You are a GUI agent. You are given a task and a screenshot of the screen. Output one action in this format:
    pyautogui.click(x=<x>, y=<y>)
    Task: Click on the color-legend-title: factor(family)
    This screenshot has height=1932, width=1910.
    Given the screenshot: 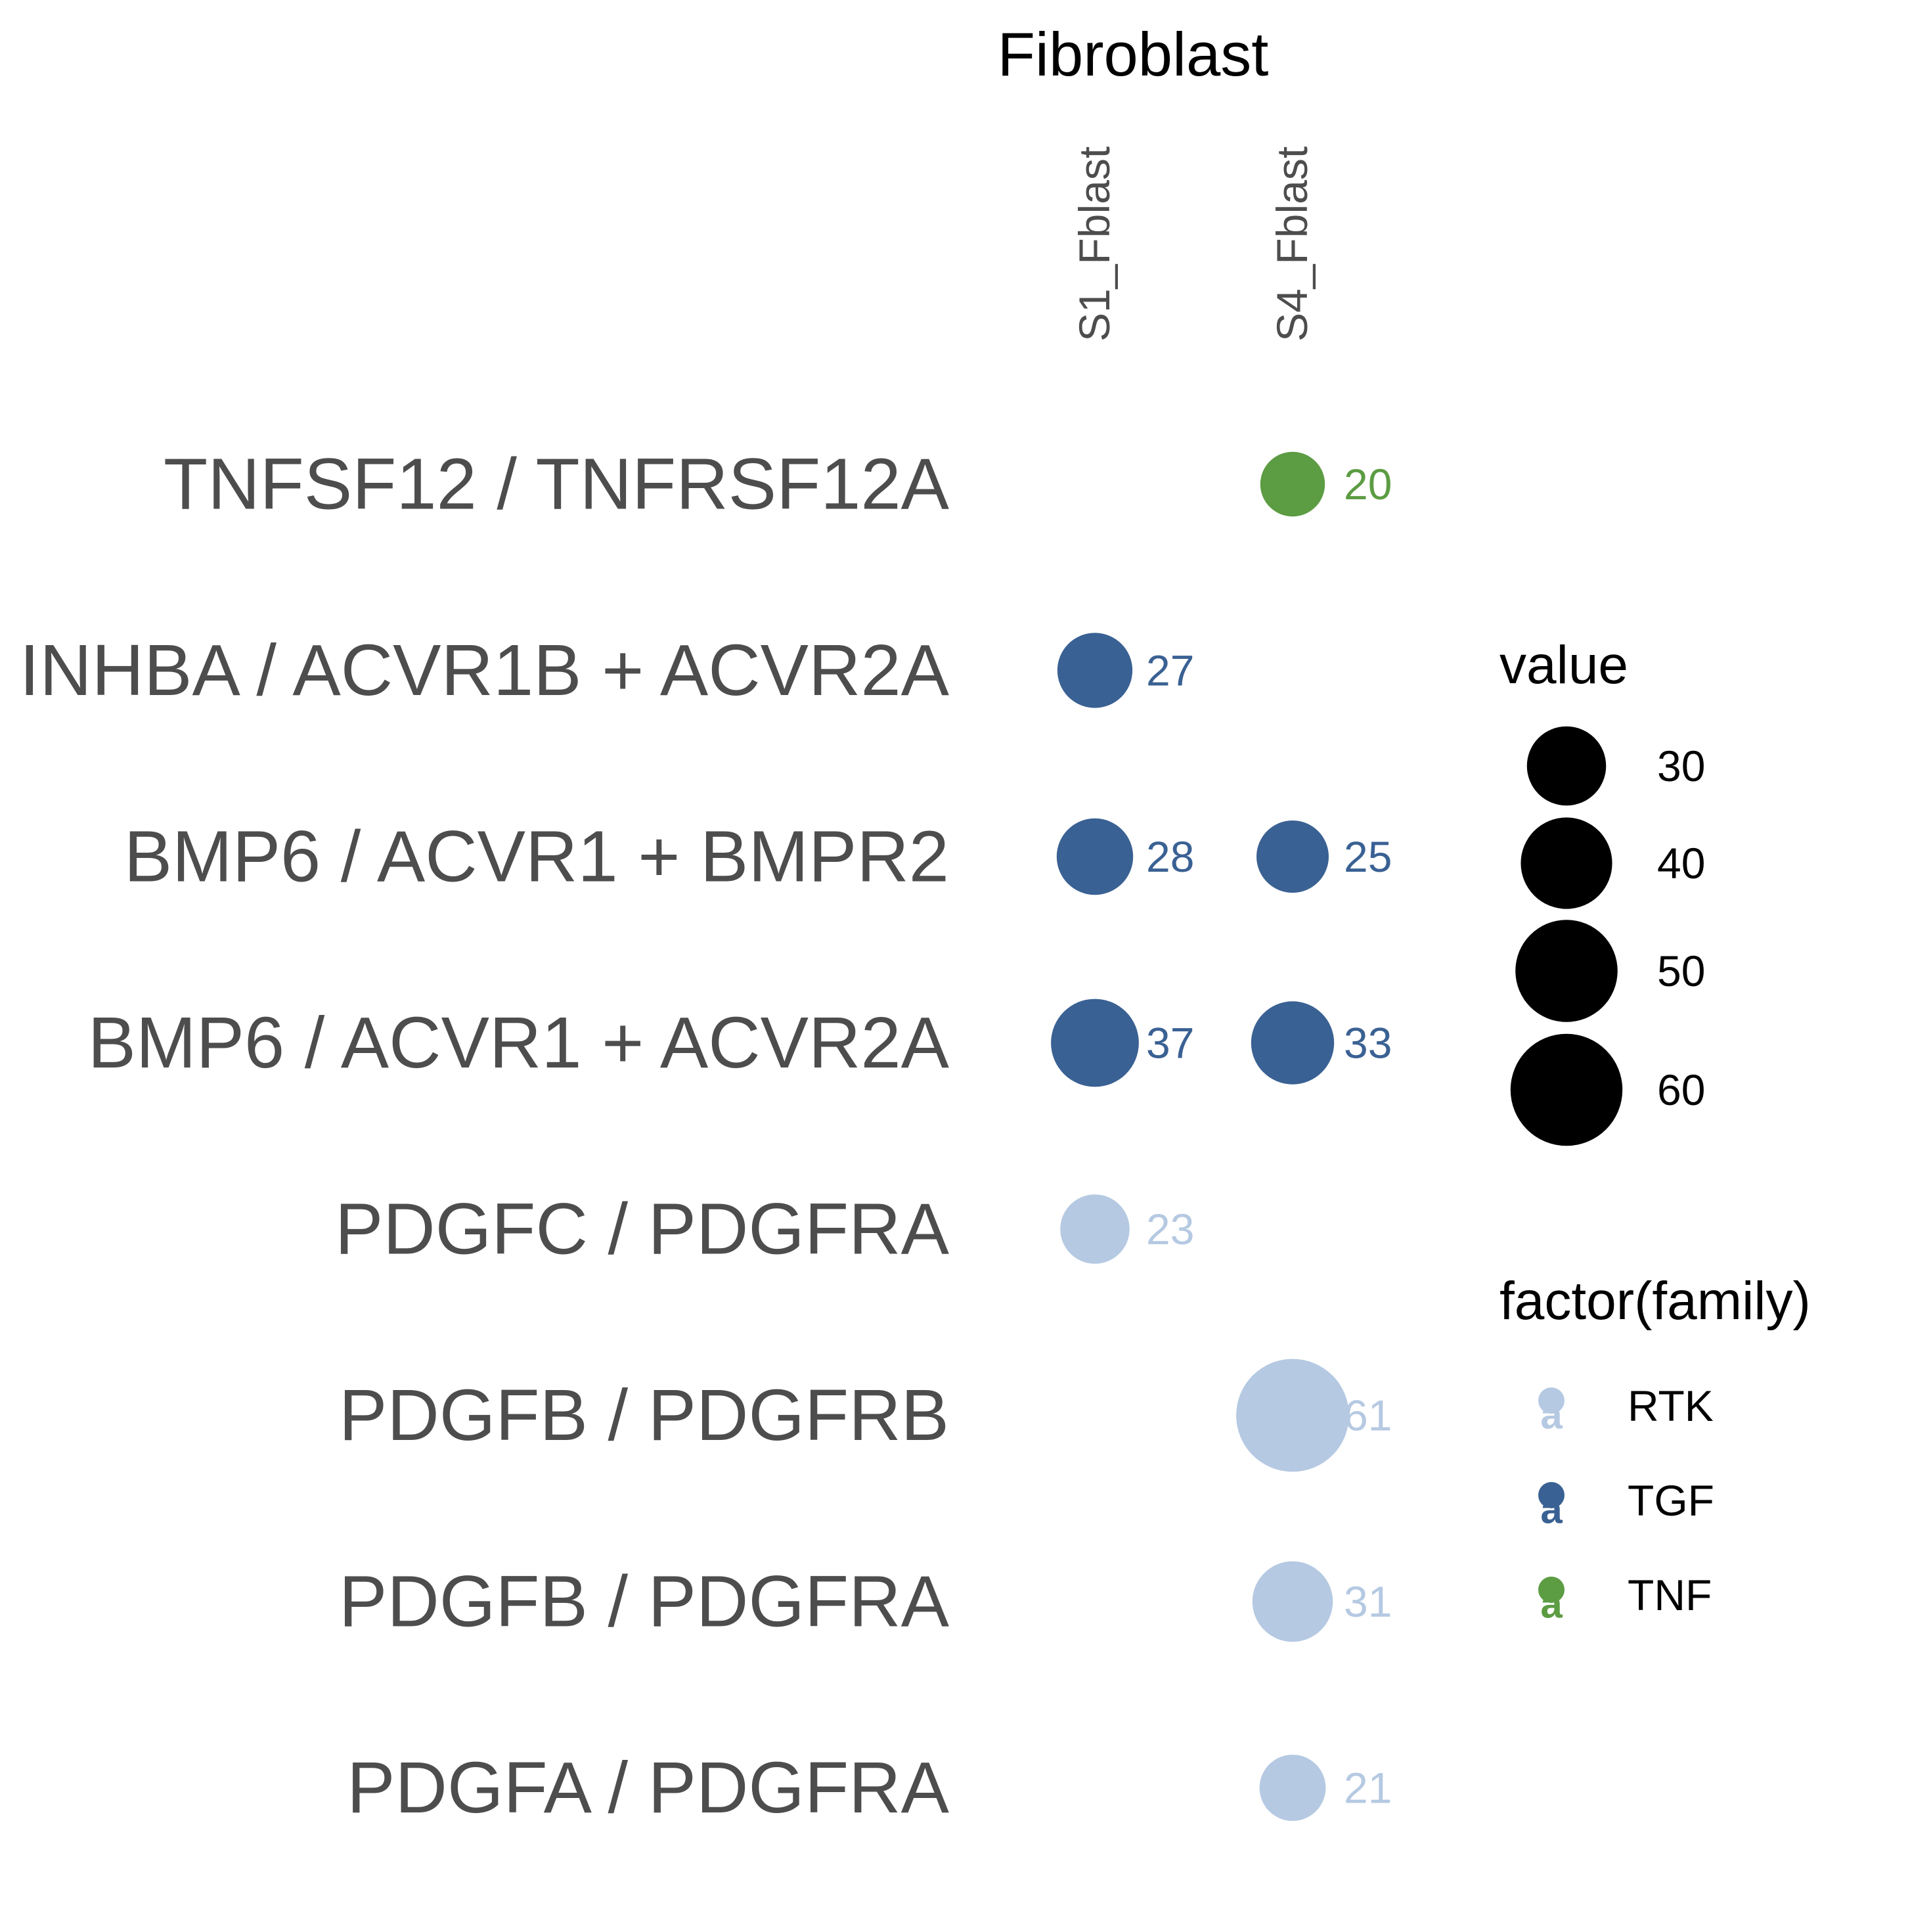 What is the action you would take?
    pyautogui.click(x=1655, y=1301)
    